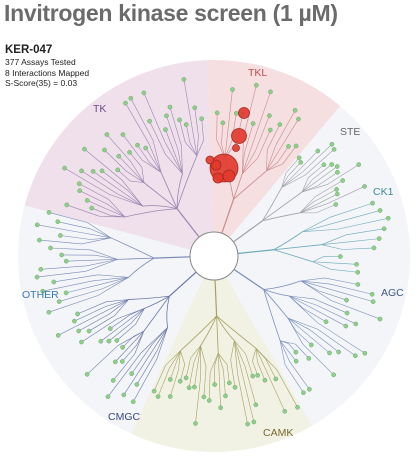 The height and width of the screenshot is (461, 419). Describe the element at coordinates (392, 293) in the screenshot. I see `group-label-agc: AGC` at that location.